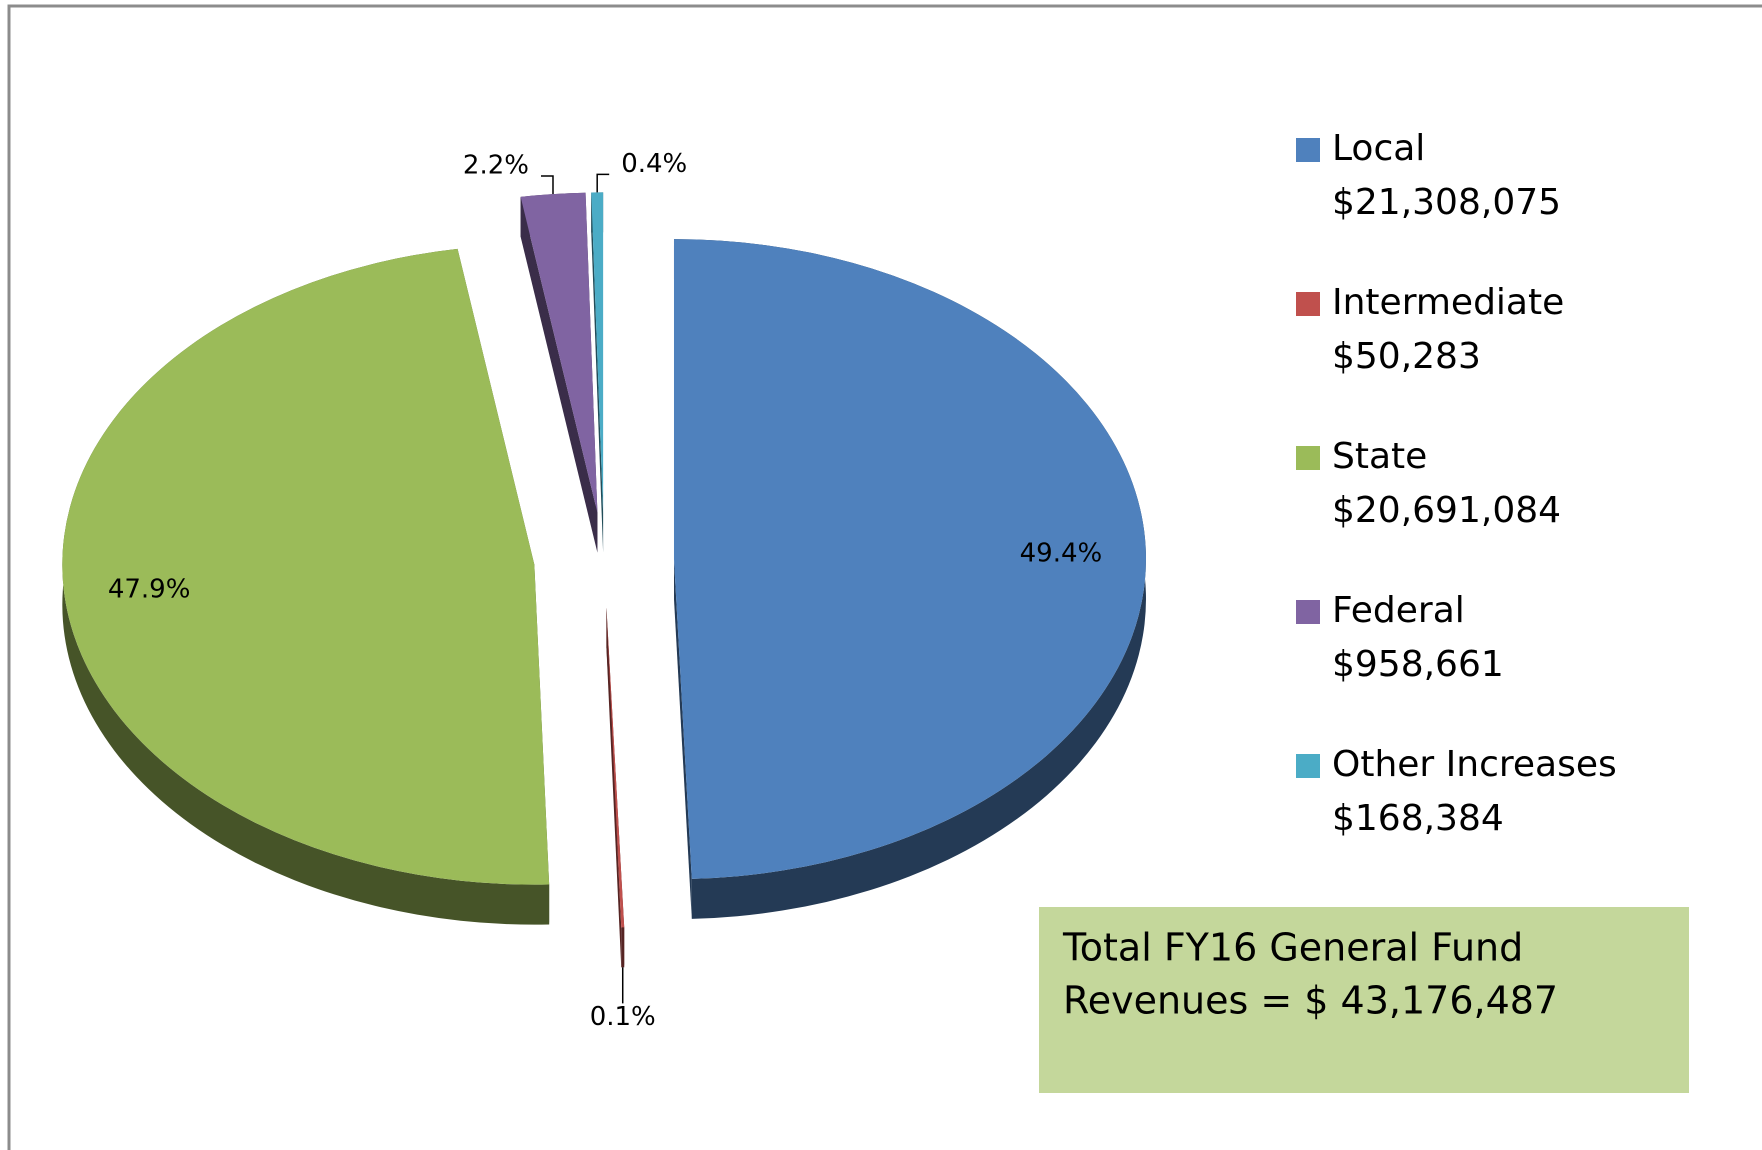  What do you see at coordinates (623, 947) in the screenshot?
I see `slice-outer-side` at bounding box center [623, 947].